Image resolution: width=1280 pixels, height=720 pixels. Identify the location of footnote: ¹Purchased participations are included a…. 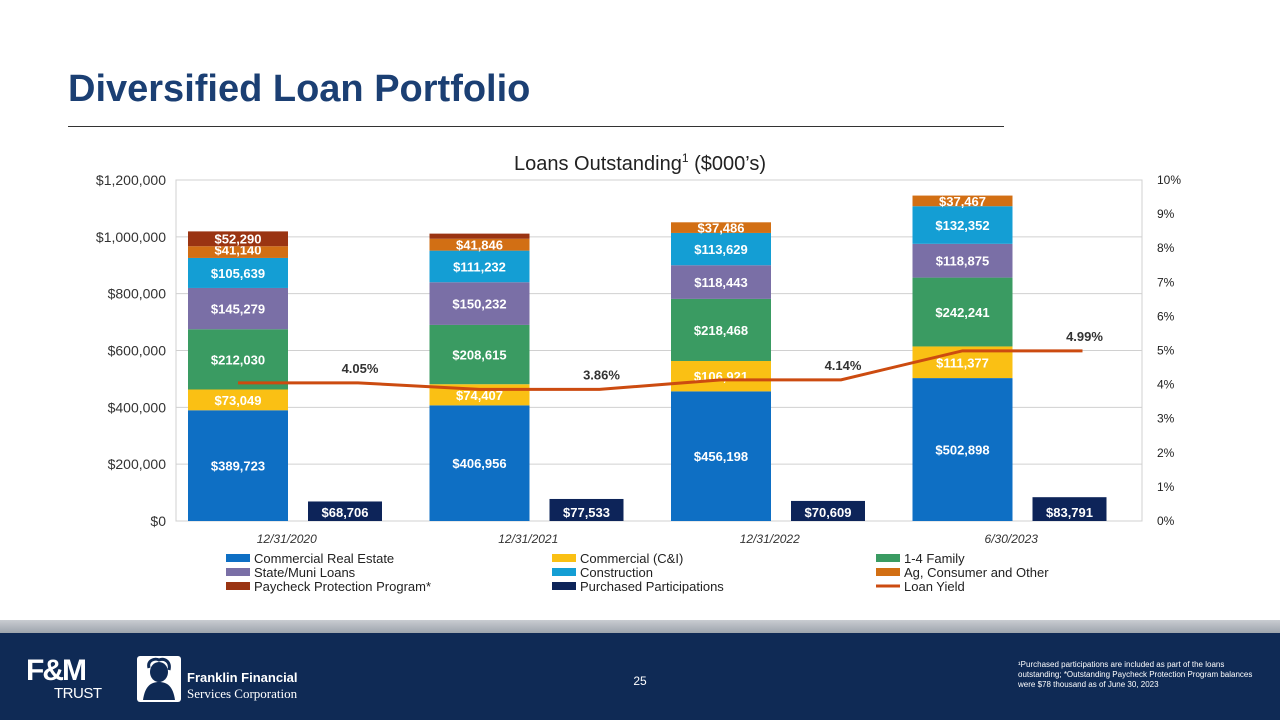
(1135, 674).